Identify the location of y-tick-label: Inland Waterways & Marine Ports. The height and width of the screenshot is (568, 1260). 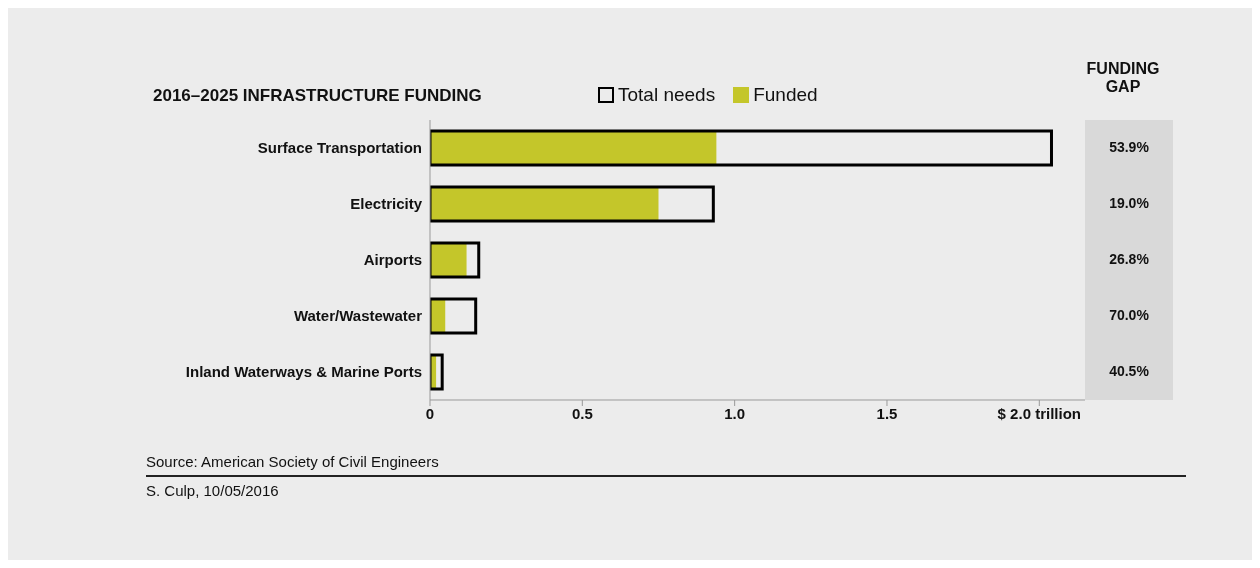
(303, 372).